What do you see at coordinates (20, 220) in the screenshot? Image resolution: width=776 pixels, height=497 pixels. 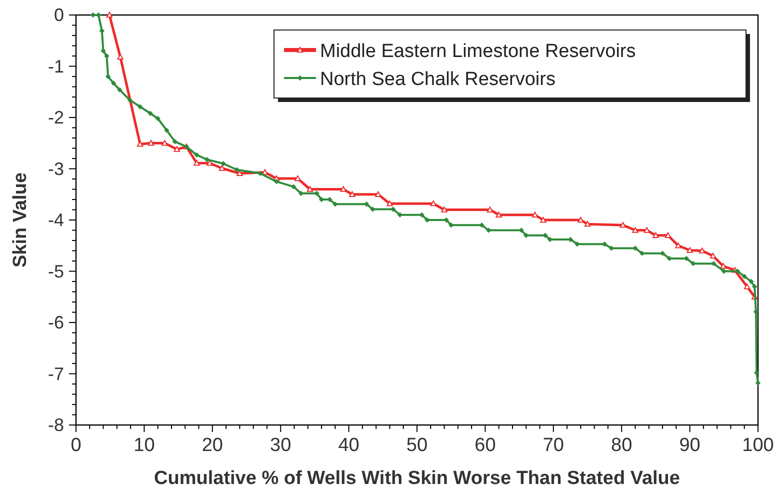 I see `y-axis-title: Skin Value` at bounding box center [20, 220].